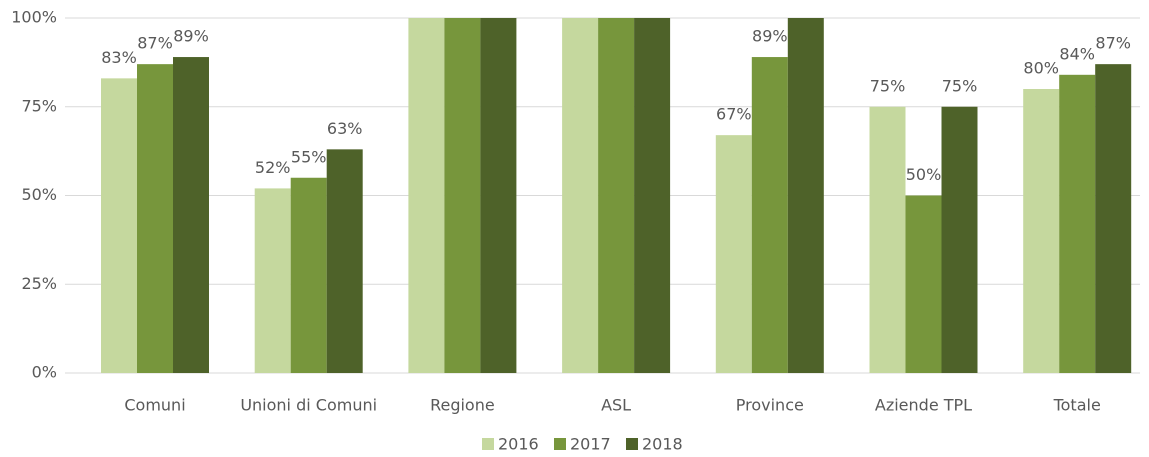 This screenshot has width=1149, height=457. Describe the element at coordinates (1077, 405) in the screenshot. I see `x-tick-label: Totale` at that location.